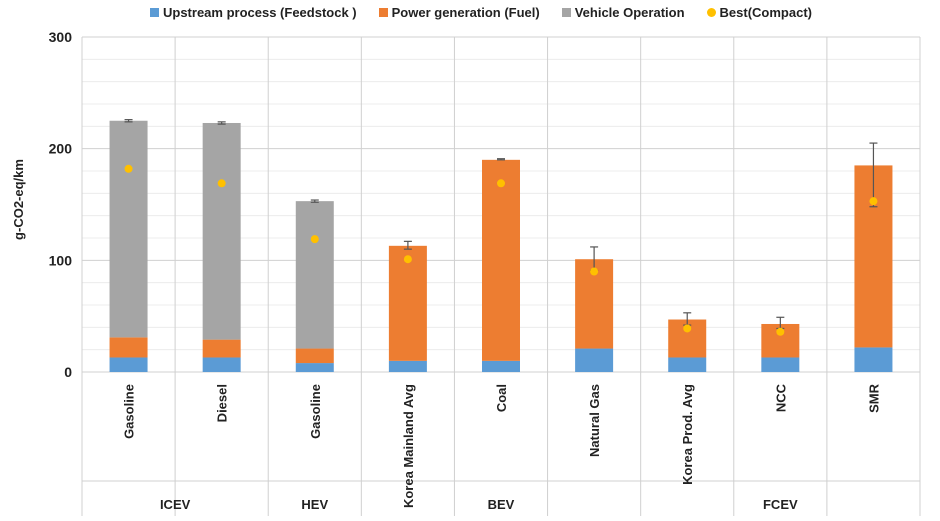 The width and height of the screenshot is (940, 521). I want to click on legend-item-upstream: Upstream process (Feedstock ), so click(253, 12).